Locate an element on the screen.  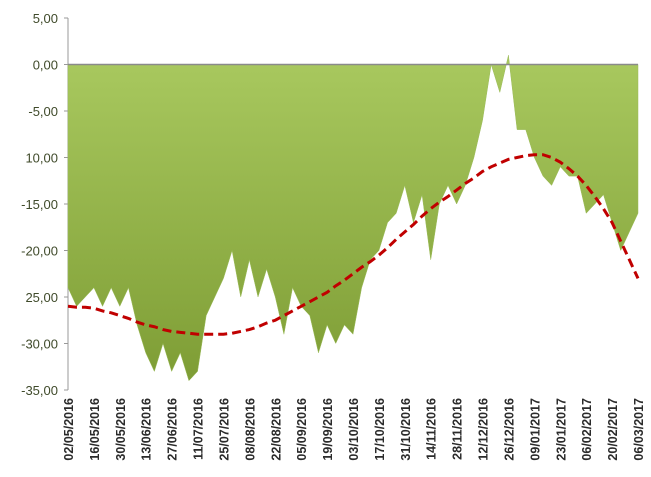
x-tick-label: 20/02/2017 is located at coordinates (613, 429).